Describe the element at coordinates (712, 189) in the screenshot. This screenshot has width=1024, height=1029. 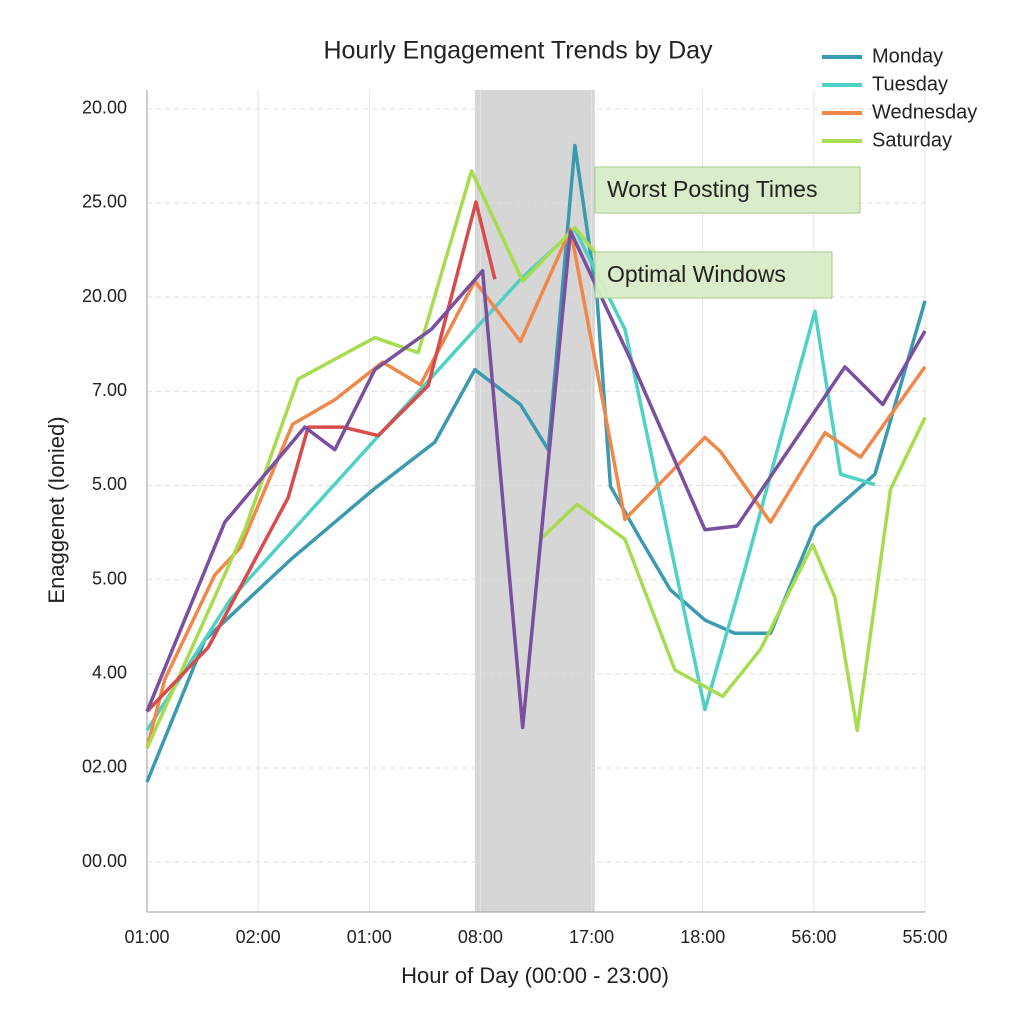
I see `annotation: Worst Posting Times` at that location.